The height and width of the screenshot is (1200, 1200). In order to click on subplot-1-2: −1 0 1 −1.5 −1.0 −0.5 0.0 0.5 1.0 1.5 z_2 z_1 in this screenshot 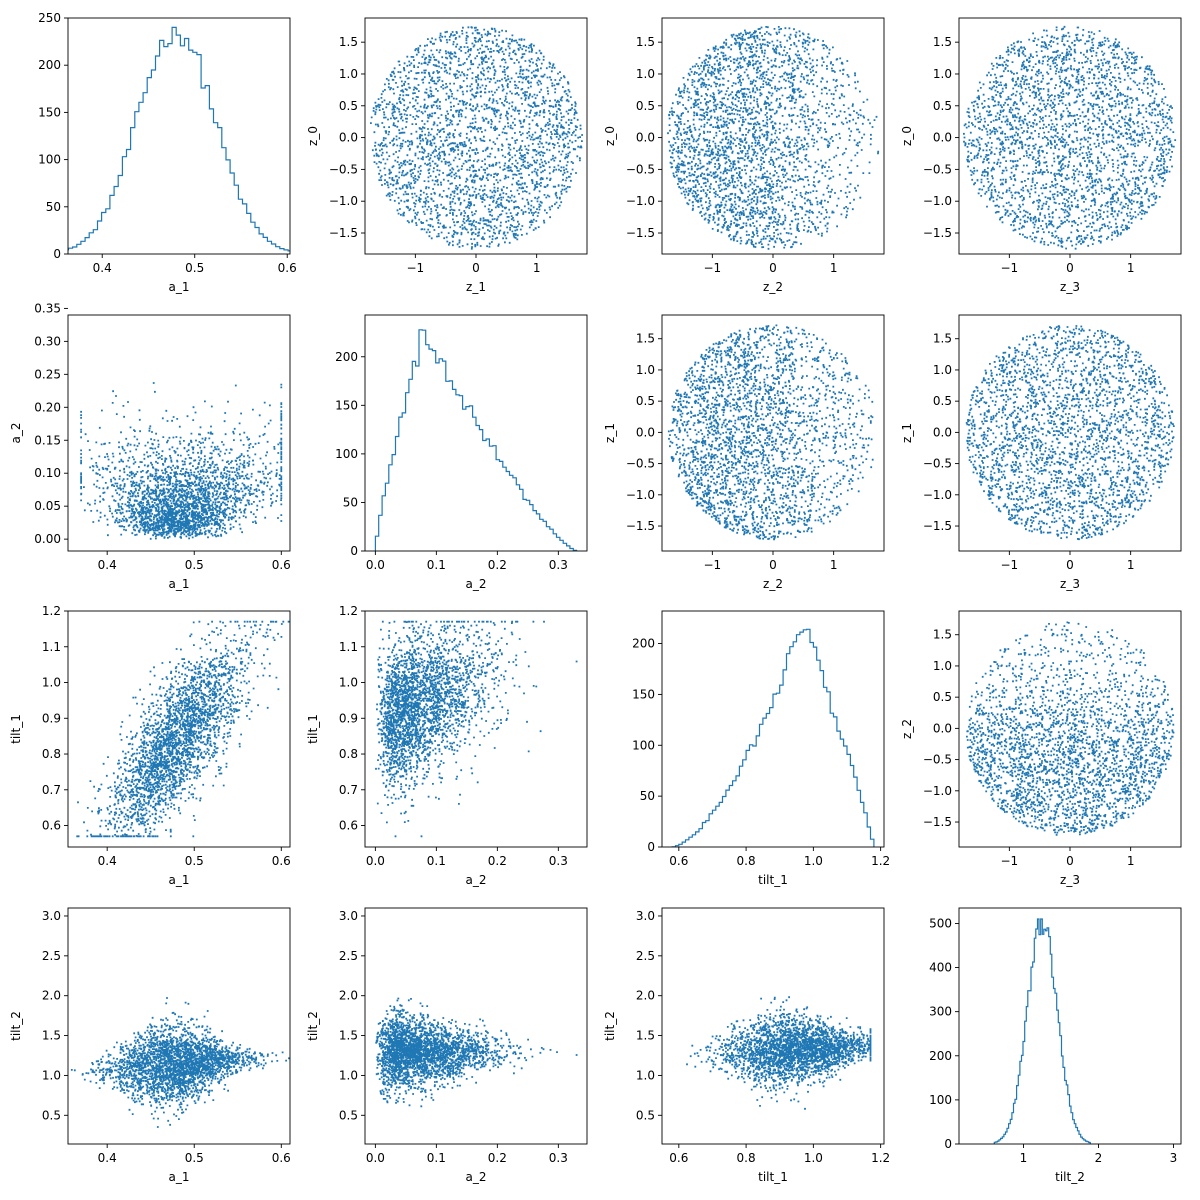, I will do `click(744, 452)`.